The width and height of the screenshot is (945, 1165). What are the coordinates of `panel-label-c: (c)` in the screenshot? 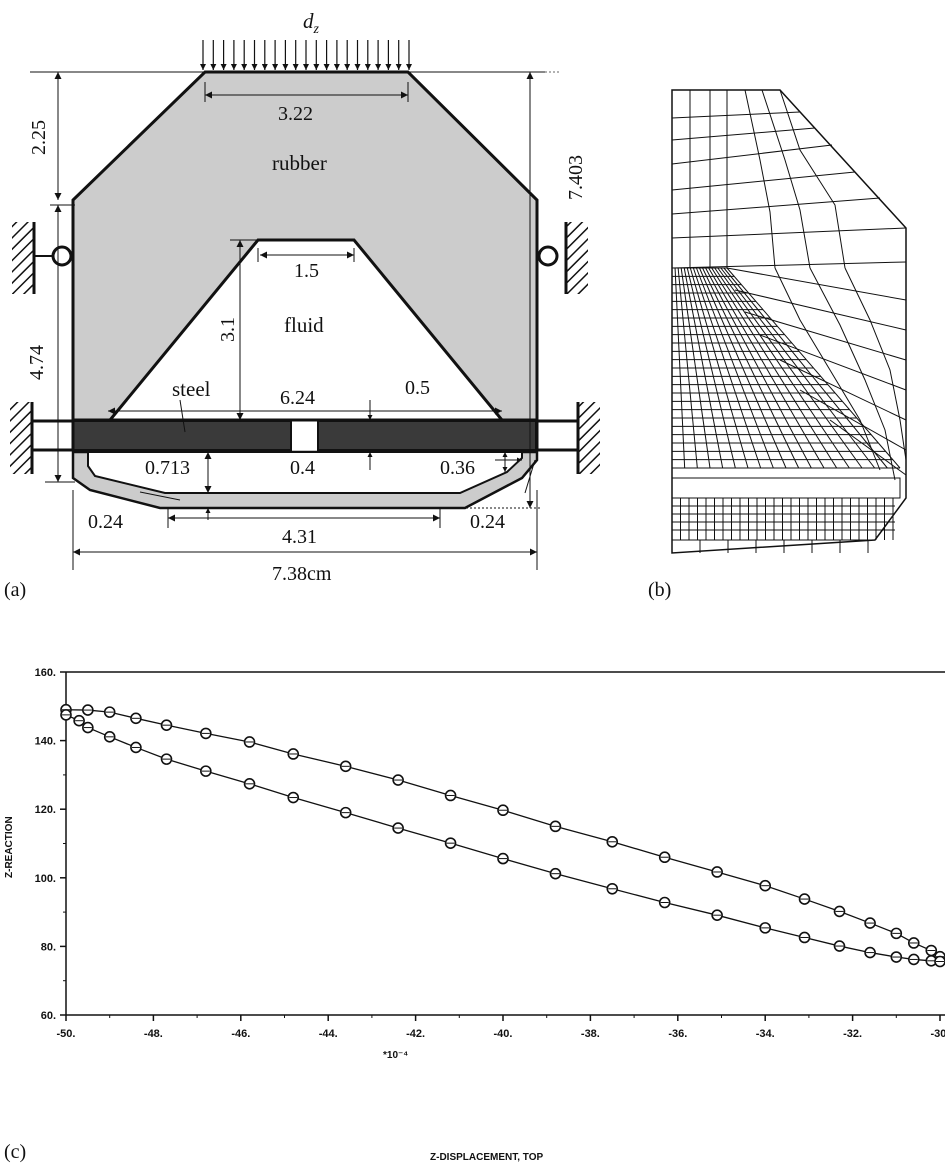 It's located at (15, 1152).